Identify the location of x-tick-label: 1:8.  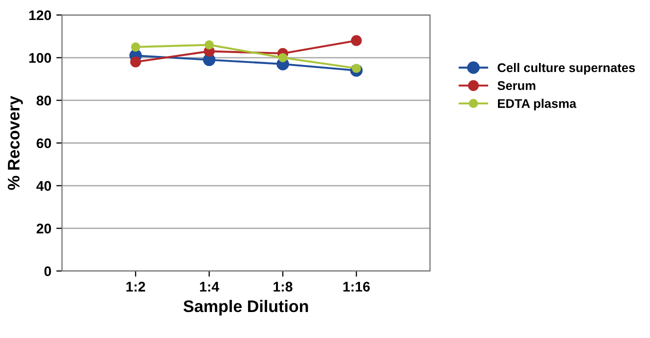
(283, 287).